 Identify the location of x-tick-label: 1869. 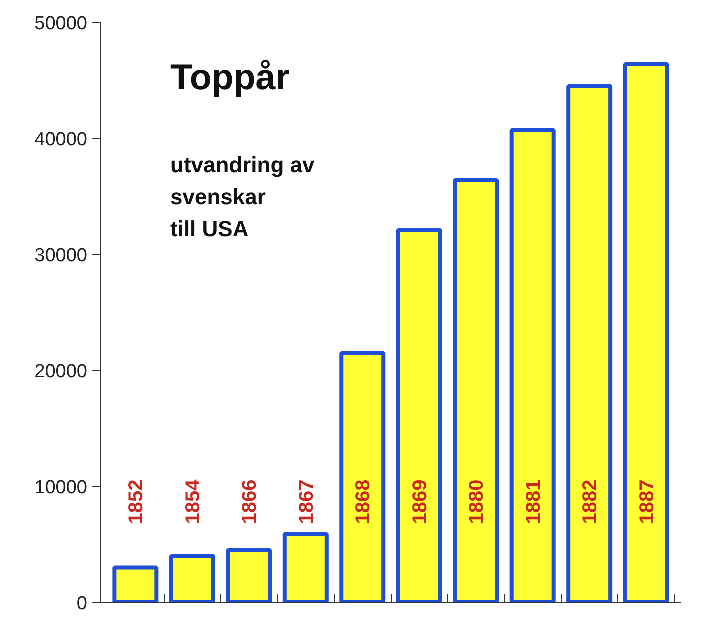
(420, 502).